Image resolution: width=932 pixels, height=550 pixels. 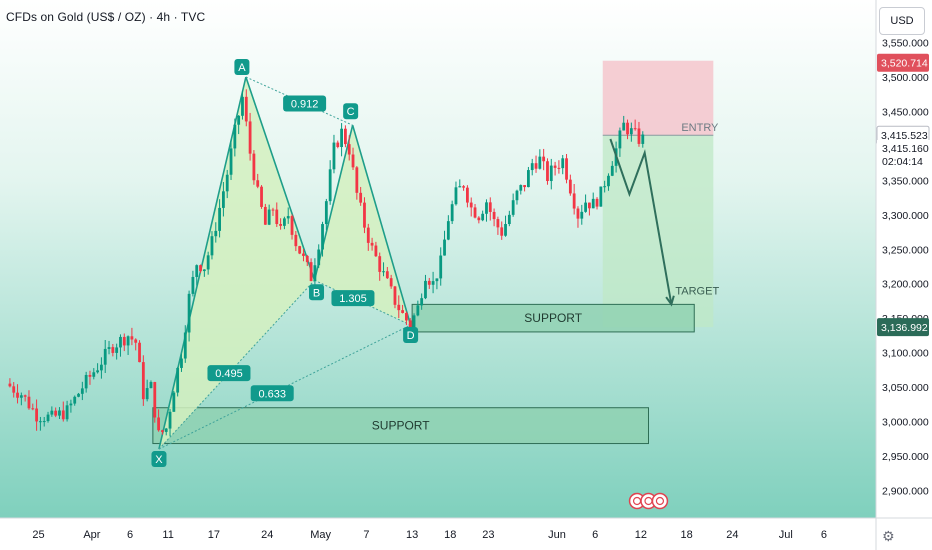 What do you see at coordinates (824, 535) in the screenshot?
I see `x-tick-17: 6` at bounding box center [824, 535].